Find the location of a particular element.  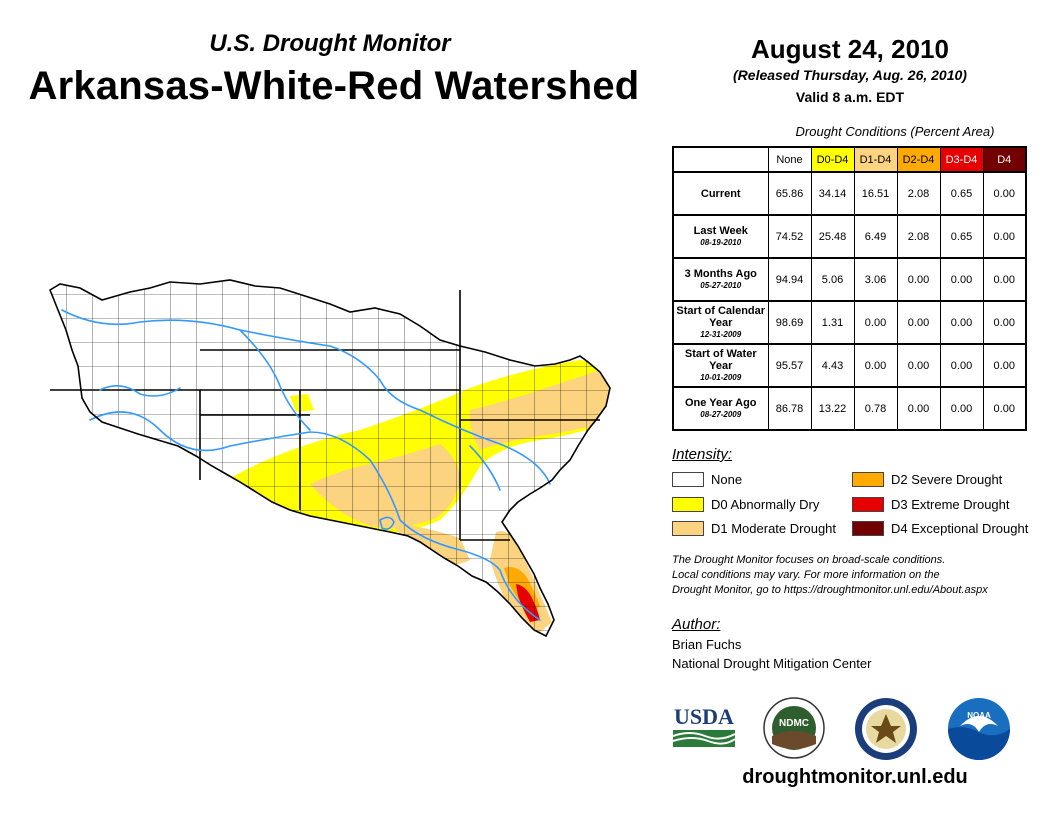

table-caption: Drought Conditions (Percent Area) is located at coordinates (895, 131).